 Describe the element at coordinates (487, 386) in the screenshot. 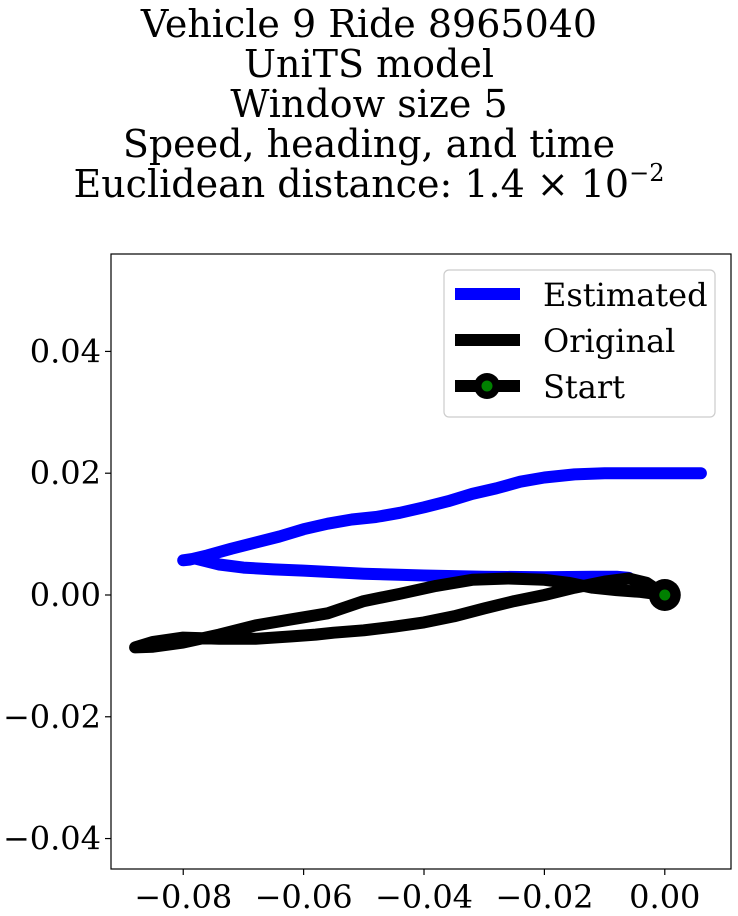

I see `legend-start-marker-dot` at that location.